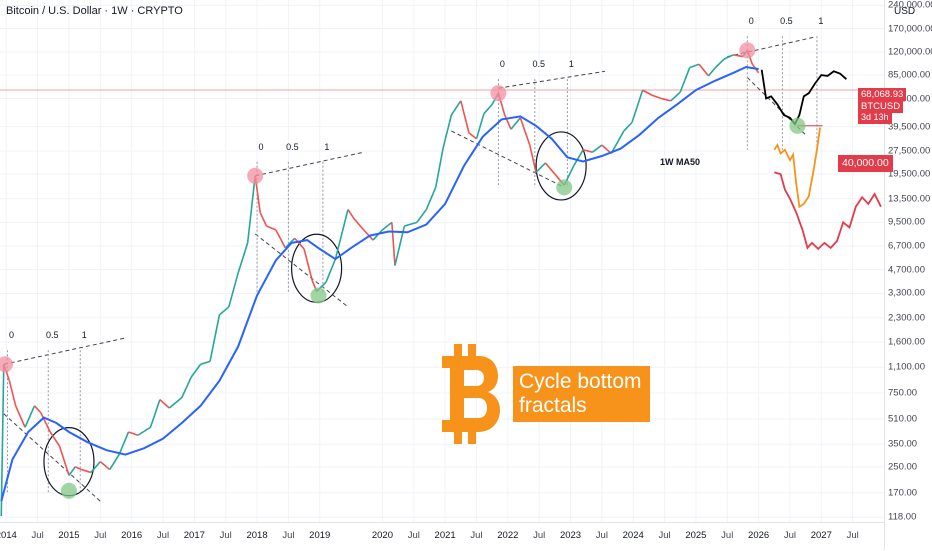 This screenshot has width=932, height=551. Describe the element at coordinates (445, 535) in the screenshot. I see `x-tick-label: 2021` at that location.